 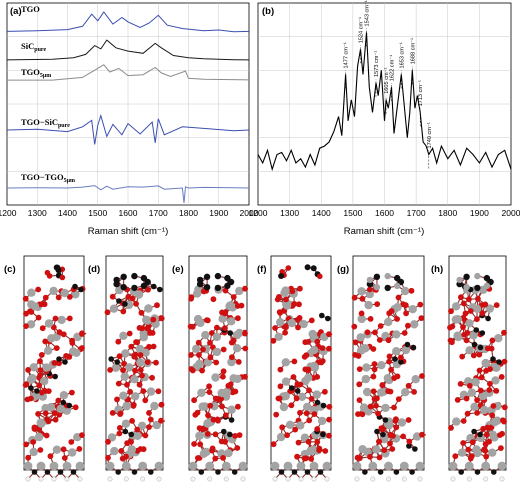 What do you see at coordinates (430, 135) in the screenshot?
I see `panel-b-peak-label: 1740 cm⁻¹` at bounding box center [430, 135].